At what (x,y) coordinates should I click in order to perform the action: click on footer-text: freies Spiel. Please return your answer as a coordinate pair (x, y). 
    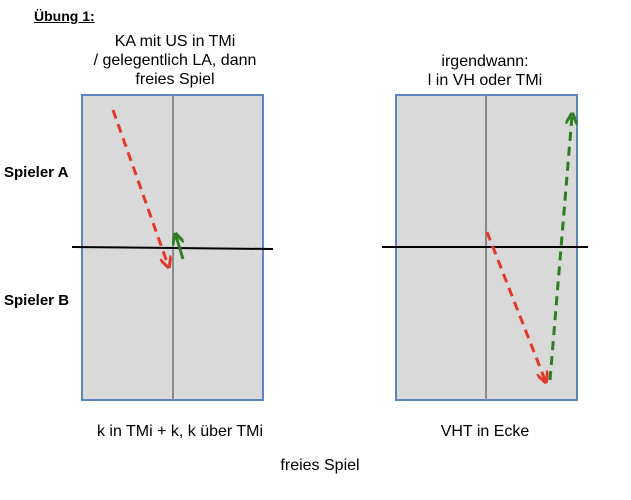
    Looking at the image, I should click on (320, 465).